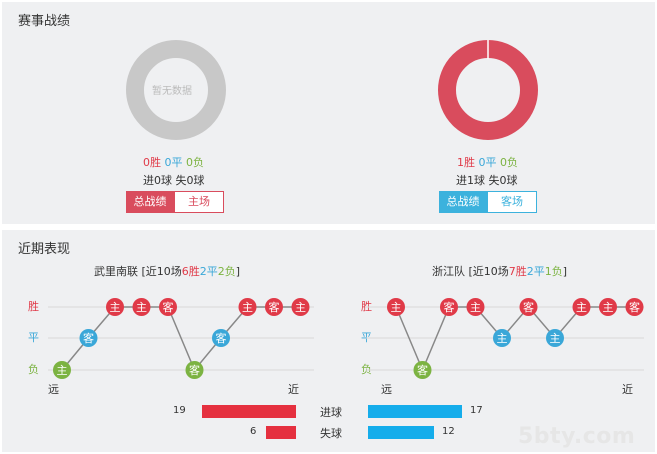  Describe the element at coordinates (190, 180) in the screenshot. I see `left-goals-against: 失0球` at that location.